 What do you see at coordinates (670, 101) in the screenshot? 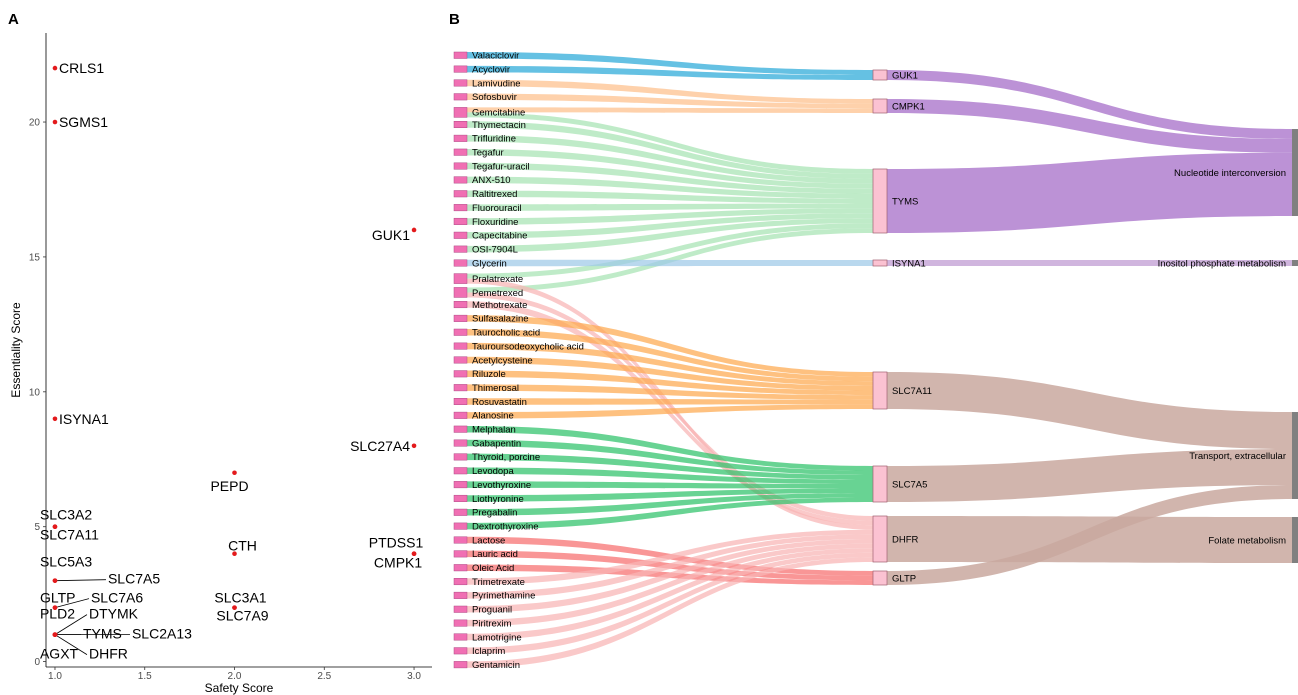
I see `link-sofosbuvir-to-cmpk1` at bounding box center [670, 101].